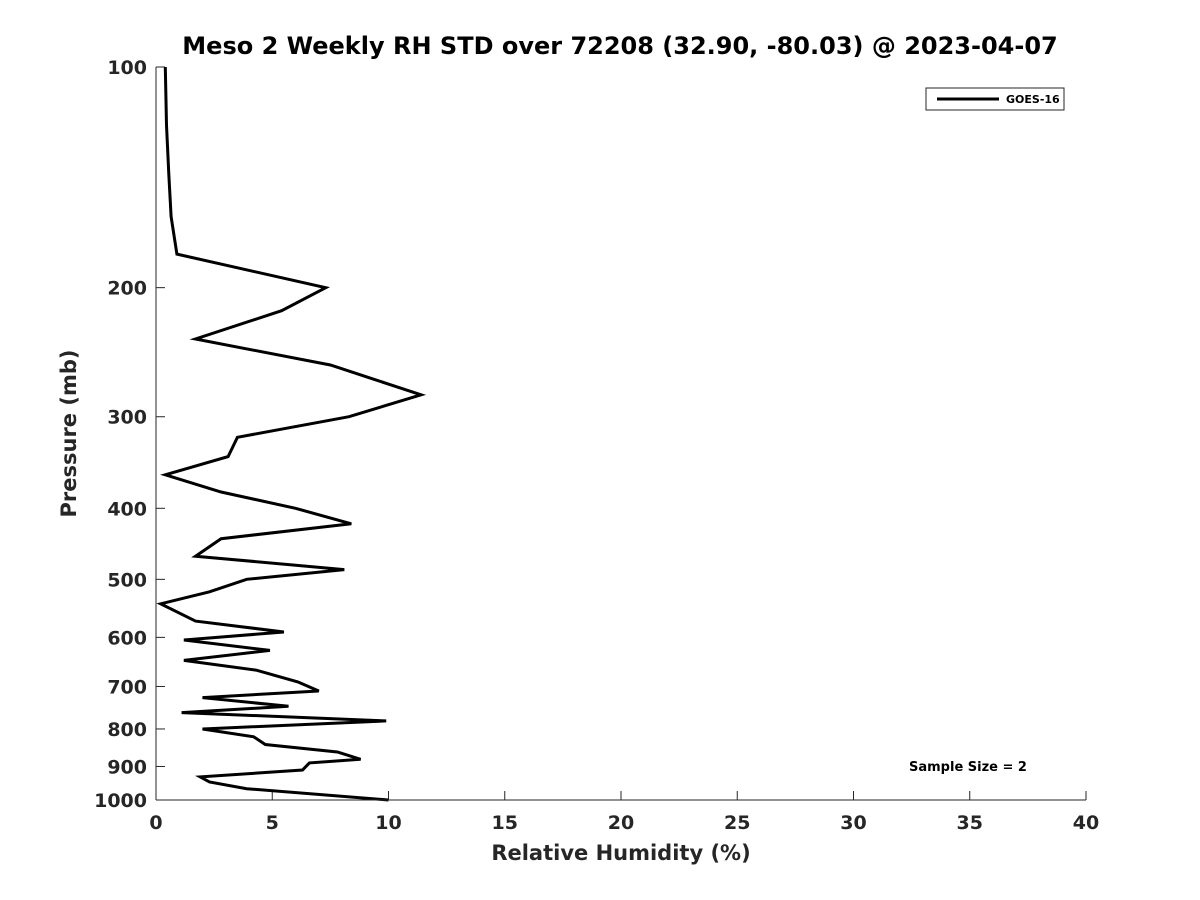 Image resolution: width=1200 pixels, height=900 pixels. What do you see at coordinates (127, 289) in the screenshot?
I see `y-tick-label: 200` at bounding box center [127, 289].